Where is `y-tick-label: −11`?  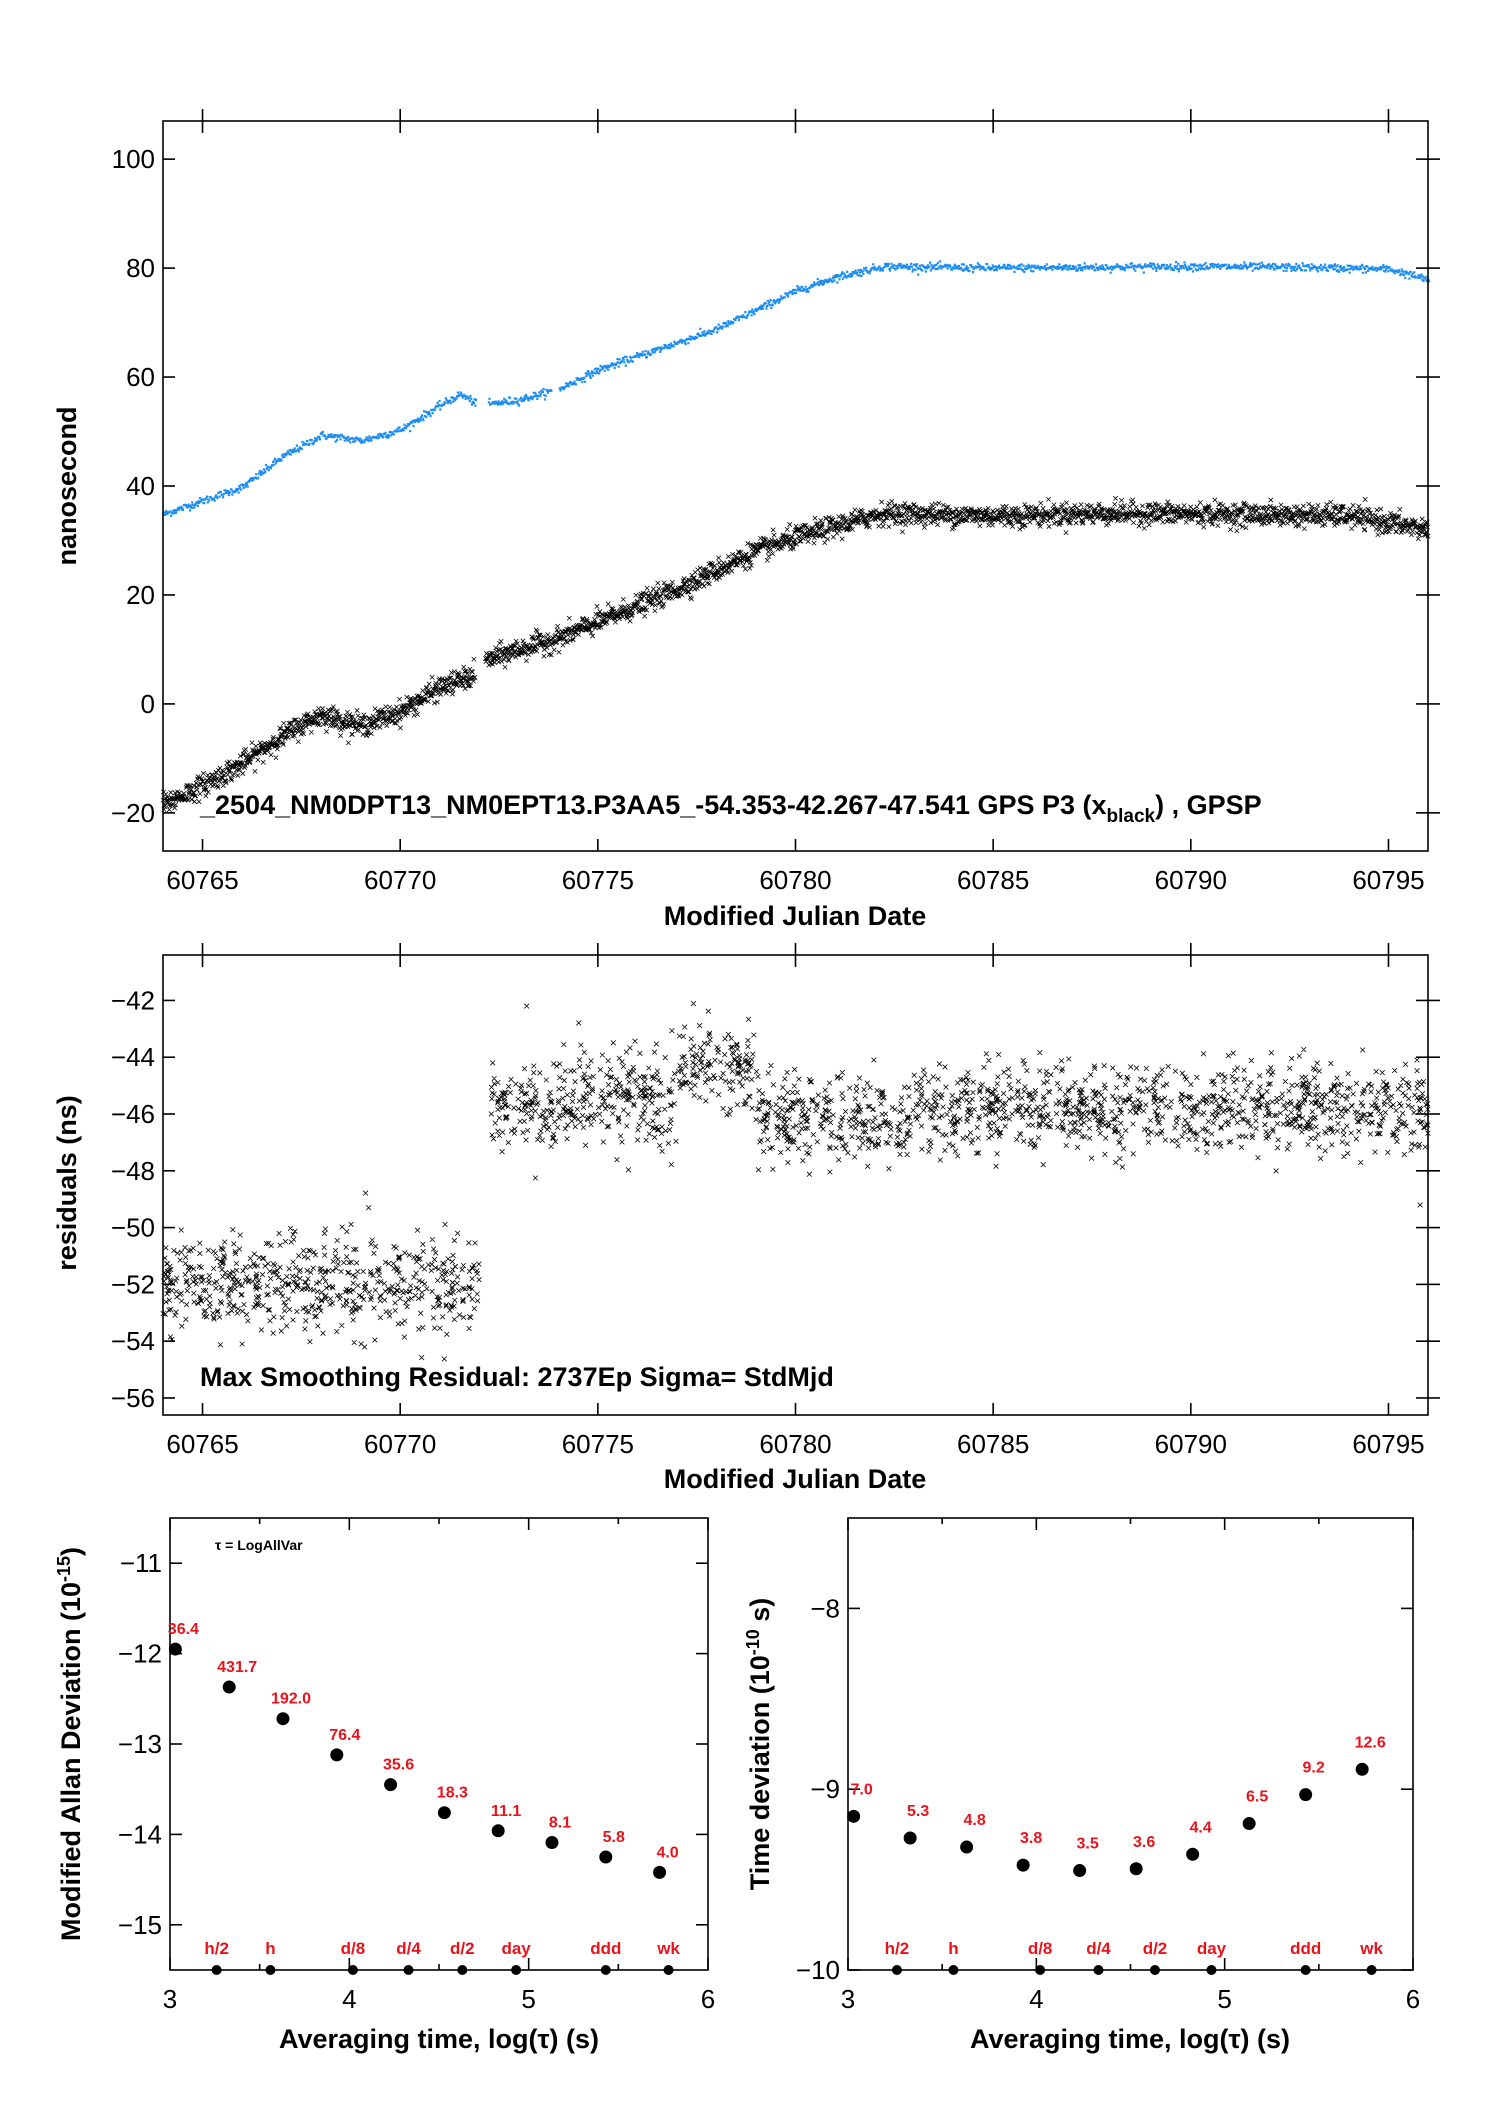 y-tick-label: −11 is located at coordinates (141, 1563).